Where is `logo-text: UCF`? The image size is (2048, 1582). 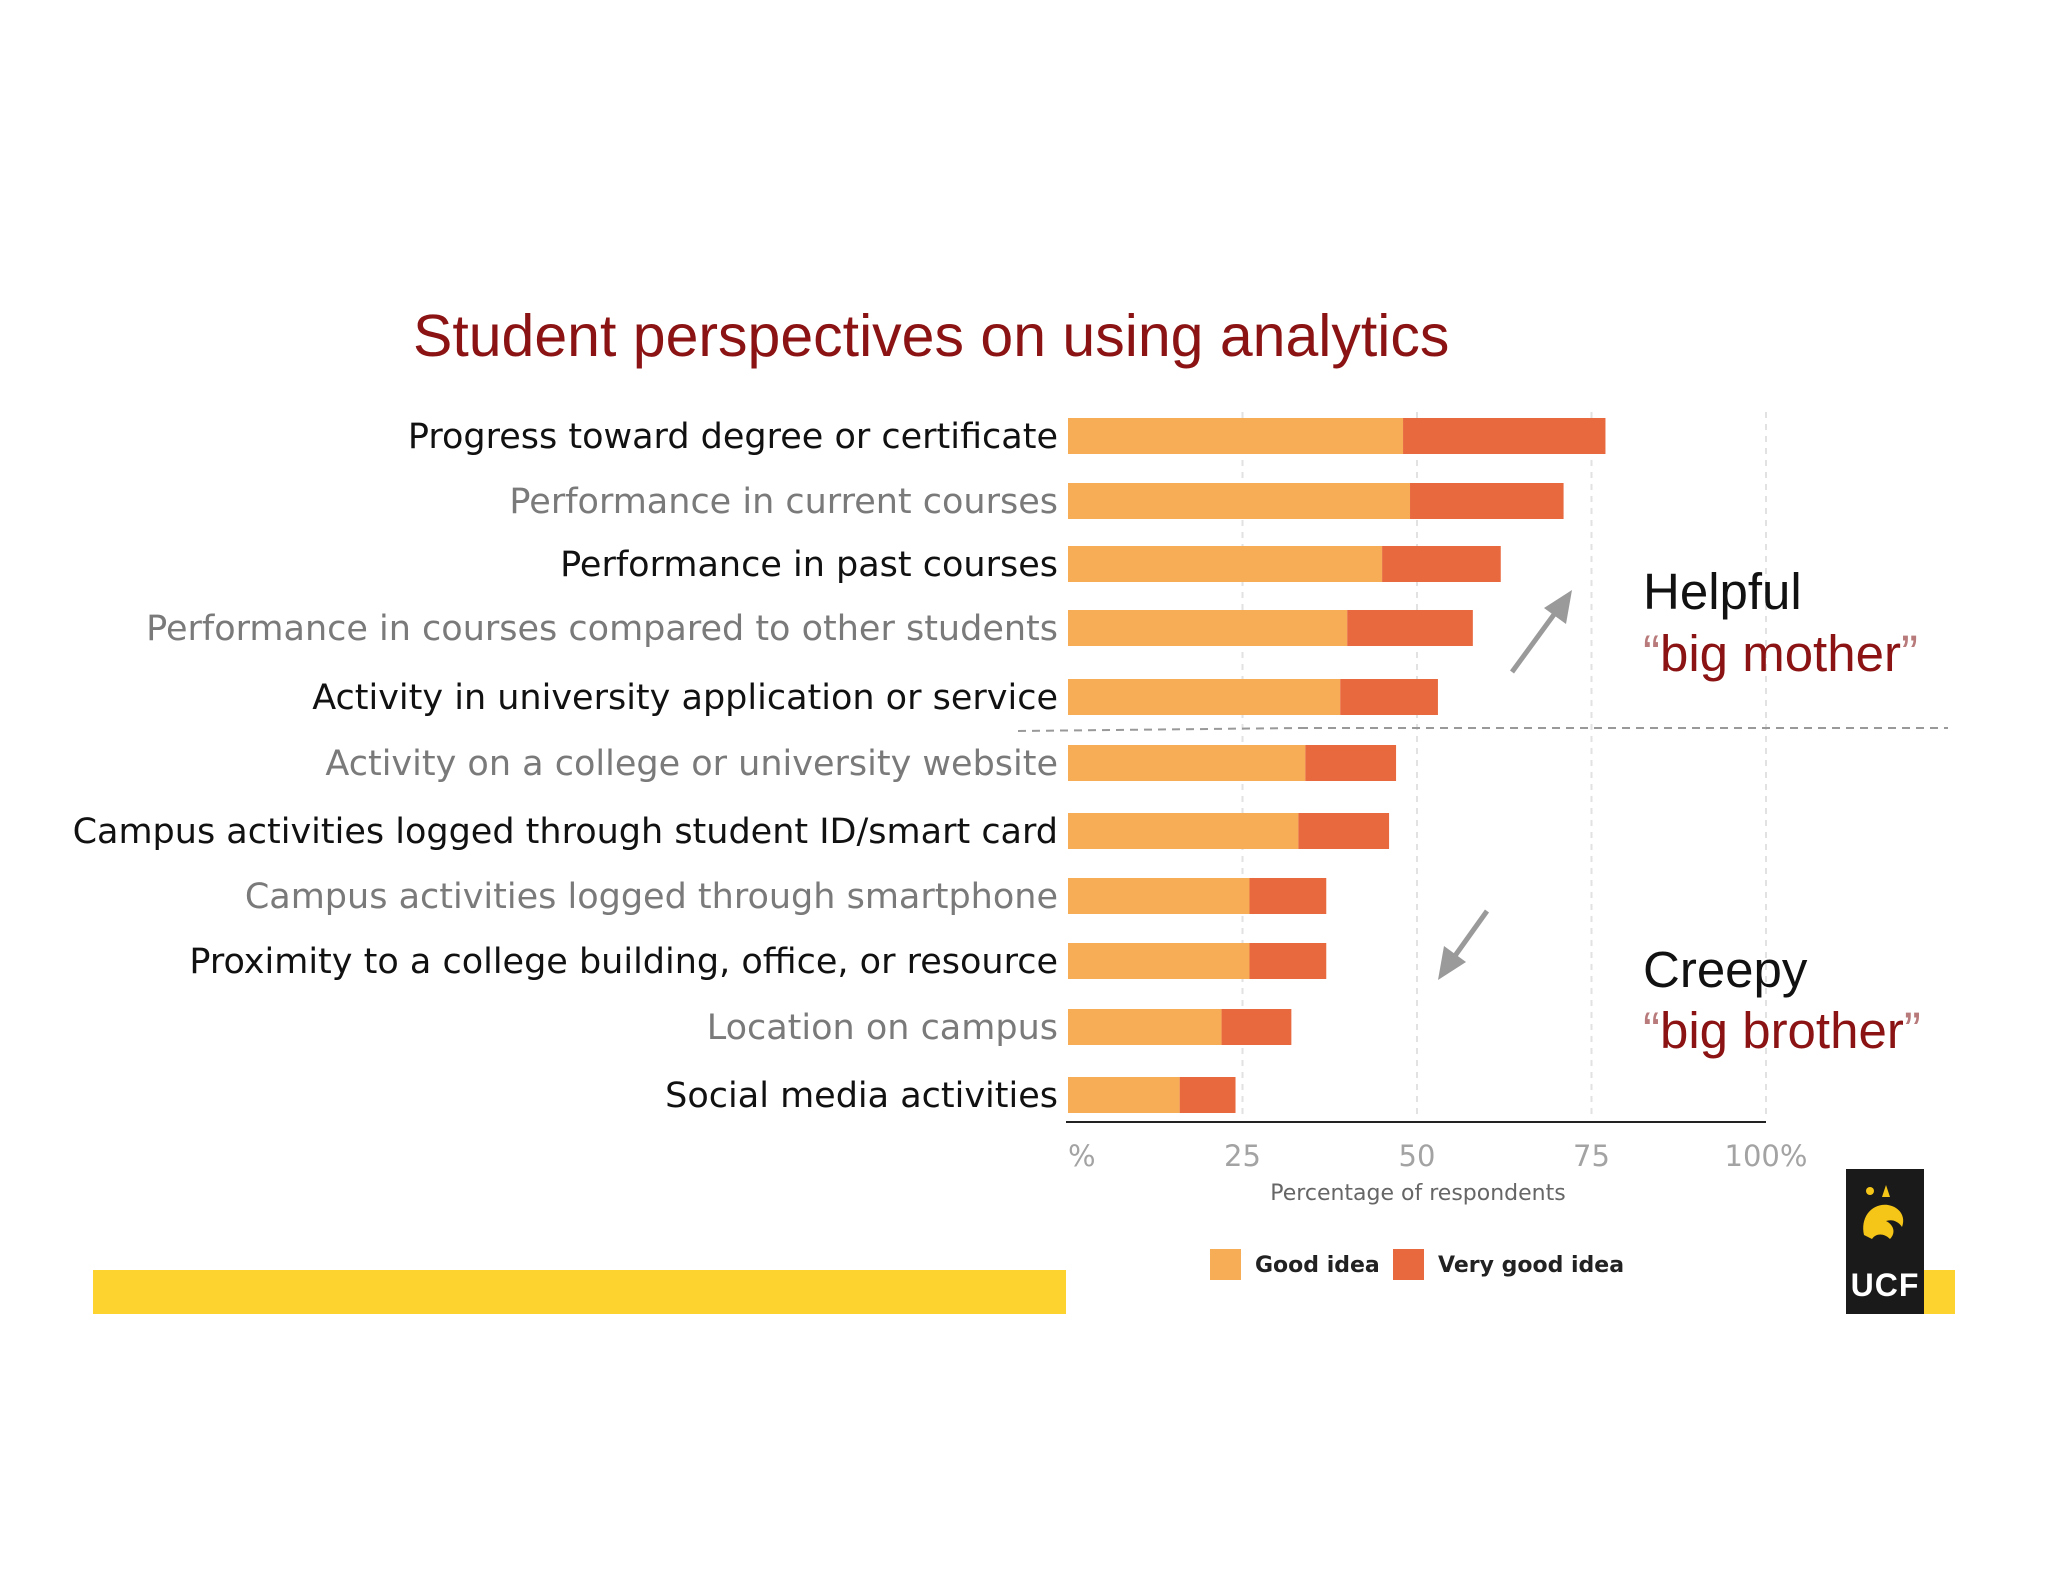 logo-text: UCF is located at coordinates (1885, 1285).